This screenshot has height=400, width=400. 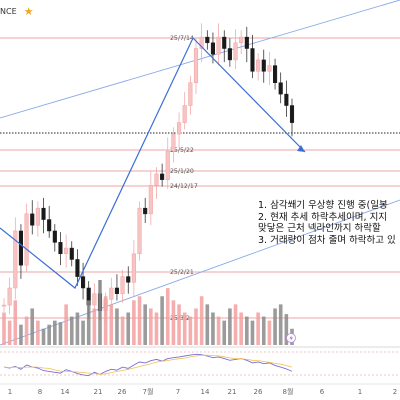 I want to click on rsi-average-line, so click(x=148, y=364).